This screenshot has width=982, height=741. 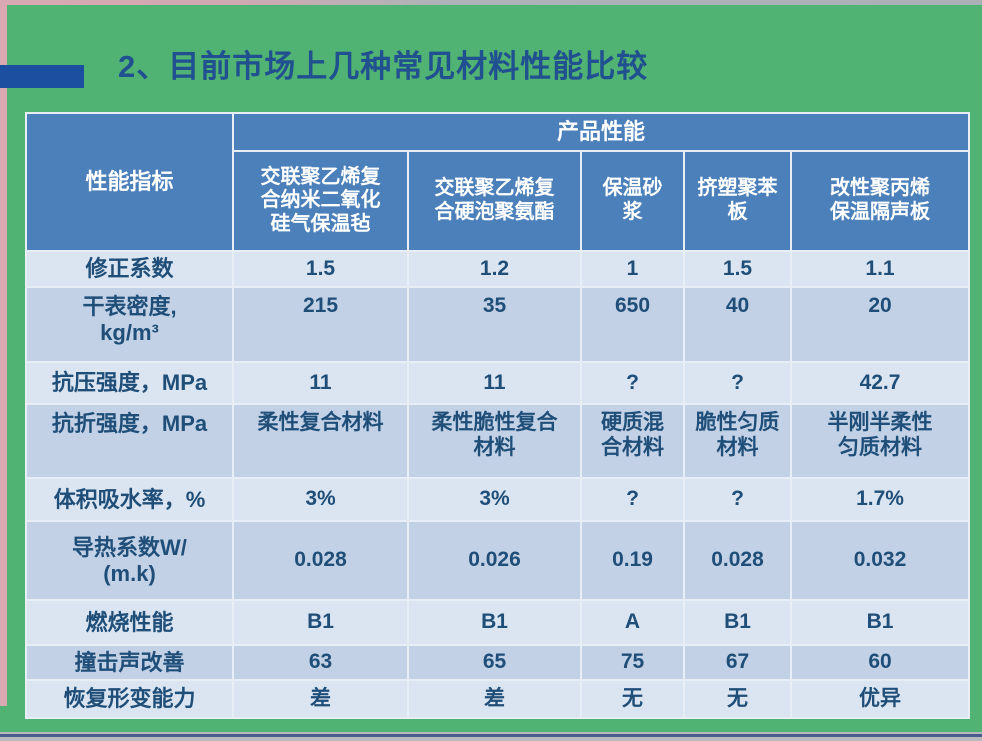 I want to click on cell-value: 40, so click(x=737, y=324).